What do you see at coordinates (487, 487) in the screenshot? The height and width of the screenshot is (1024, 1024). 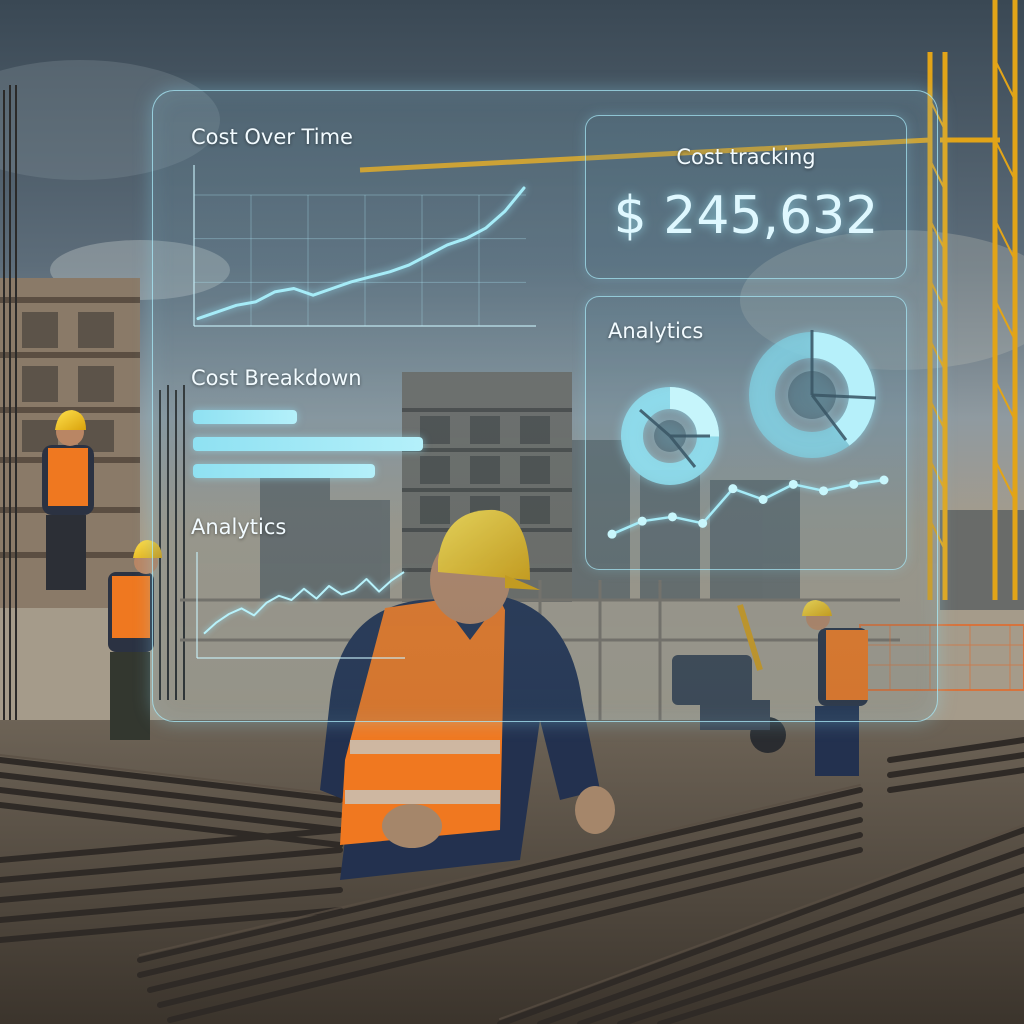 I see `building-center` at bounding box center [487, 487].